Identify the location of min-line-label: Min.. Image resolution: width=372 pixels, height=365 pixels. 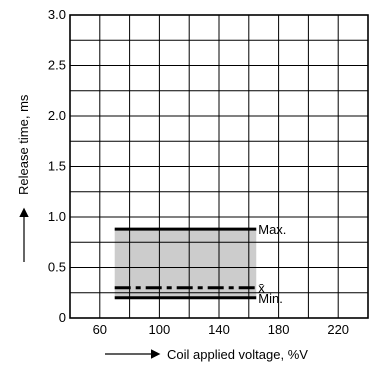
(270, 298).